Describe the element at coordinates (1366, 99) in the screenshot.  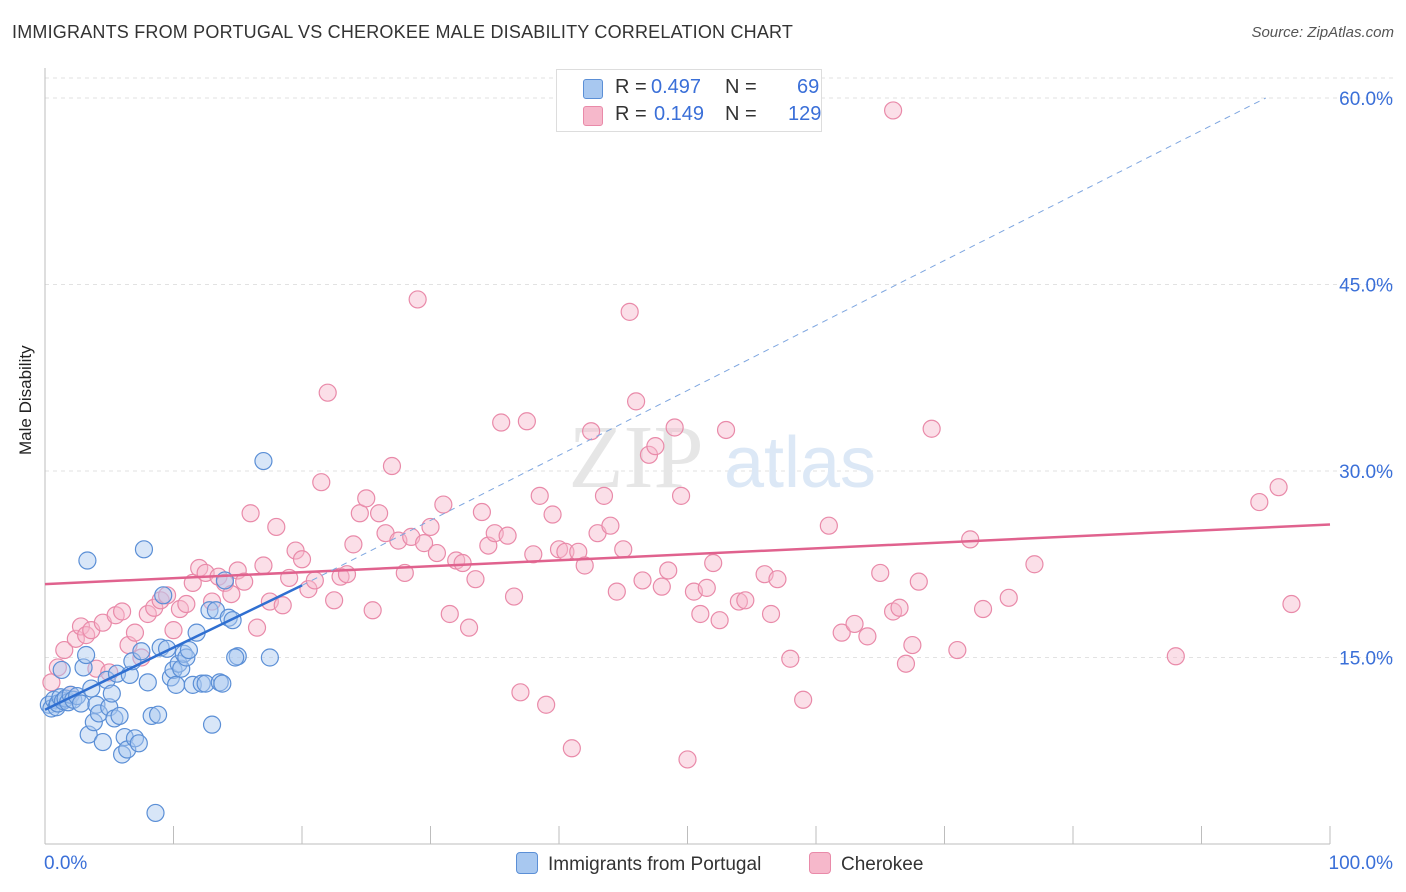
I see `y-tick-label: 60.0%` at that location.